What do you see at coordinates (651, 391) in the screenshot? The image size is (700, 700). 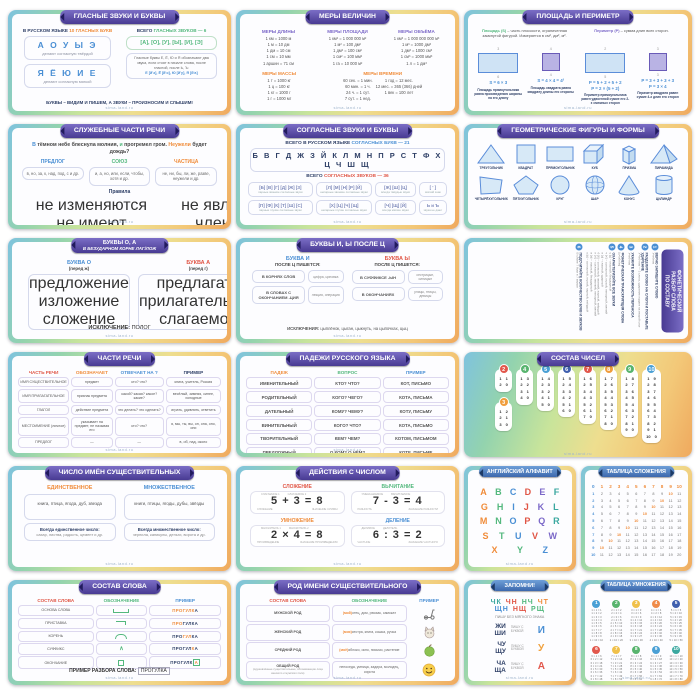 I see `list-item: 3 7` at bounding box center [651, 391].